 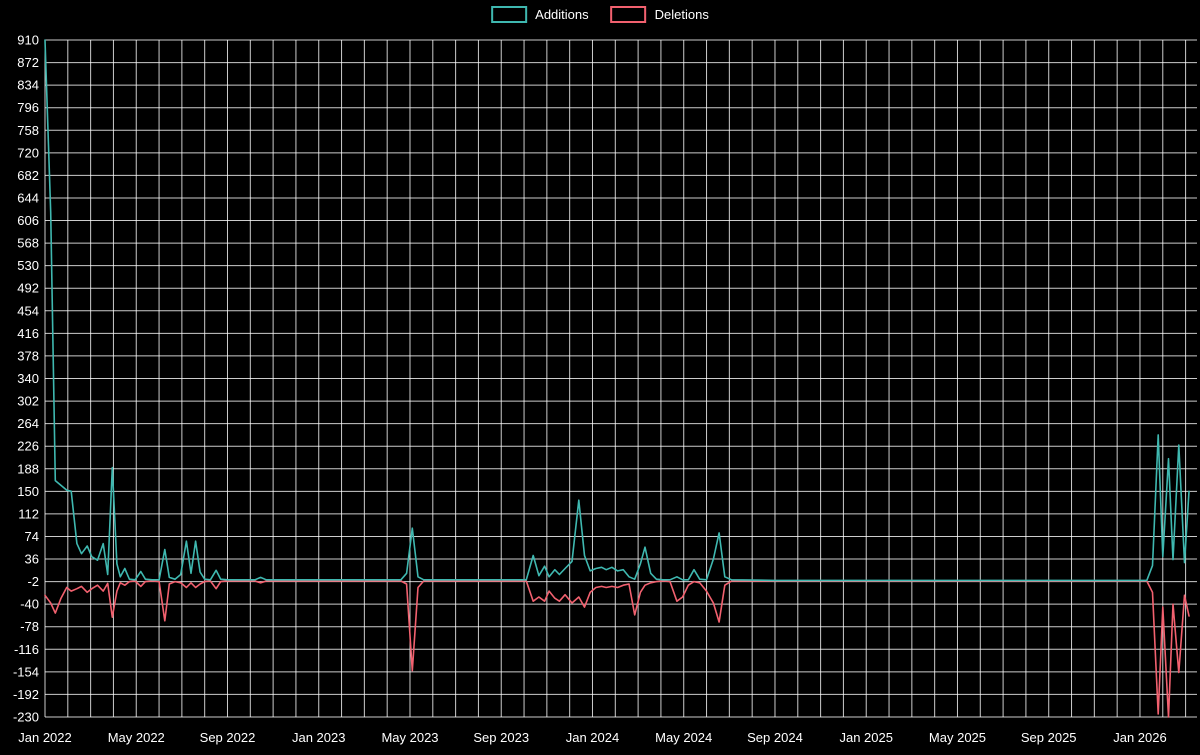 I want to click on y-tick-label: 378, so click(x=28, y=355).